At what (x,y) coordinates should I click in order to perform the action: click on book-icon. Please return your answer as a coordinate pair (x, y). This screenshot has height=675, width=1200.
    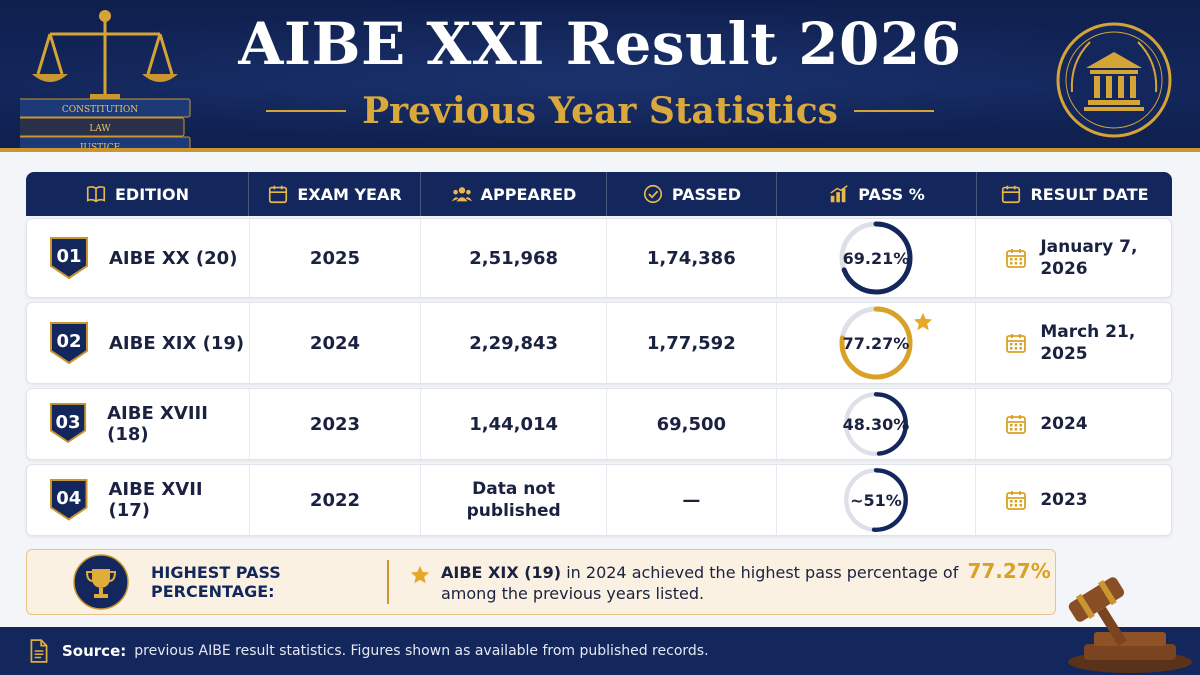
    Looking at the image, I should click on (96, 194).